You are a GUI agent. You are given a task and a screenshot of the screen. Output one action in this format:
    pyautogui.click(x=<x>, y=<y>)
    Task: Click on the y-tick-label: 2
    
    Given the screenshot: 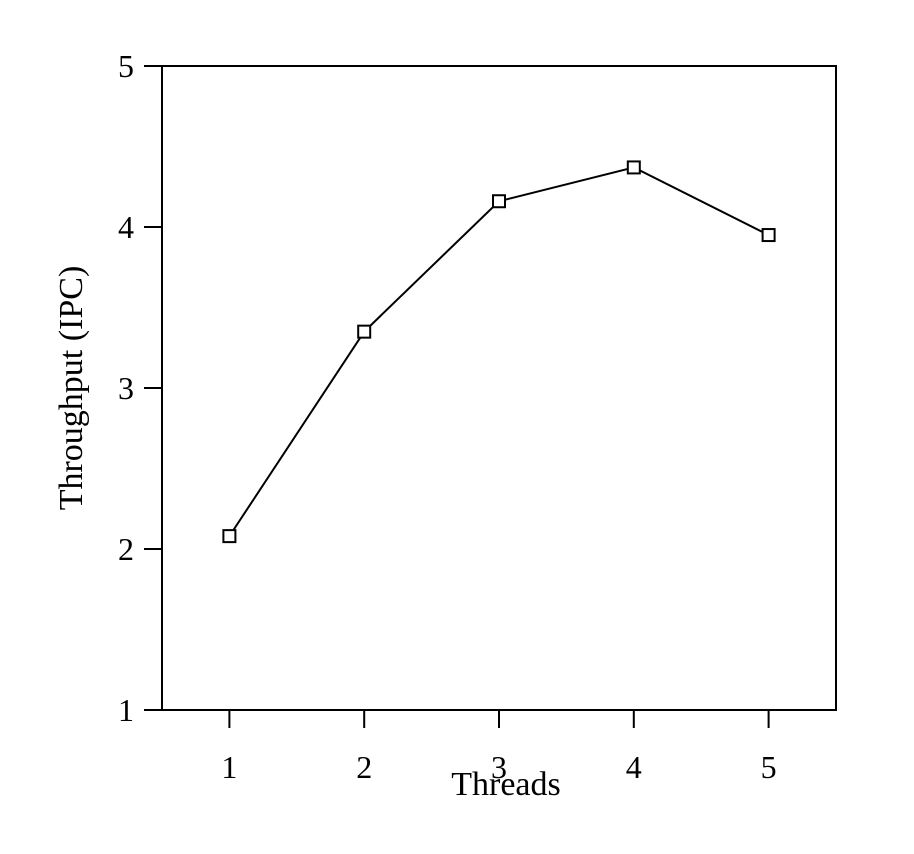 What is the action you would take?
    pyautogui.click(x=126, y=549)
    